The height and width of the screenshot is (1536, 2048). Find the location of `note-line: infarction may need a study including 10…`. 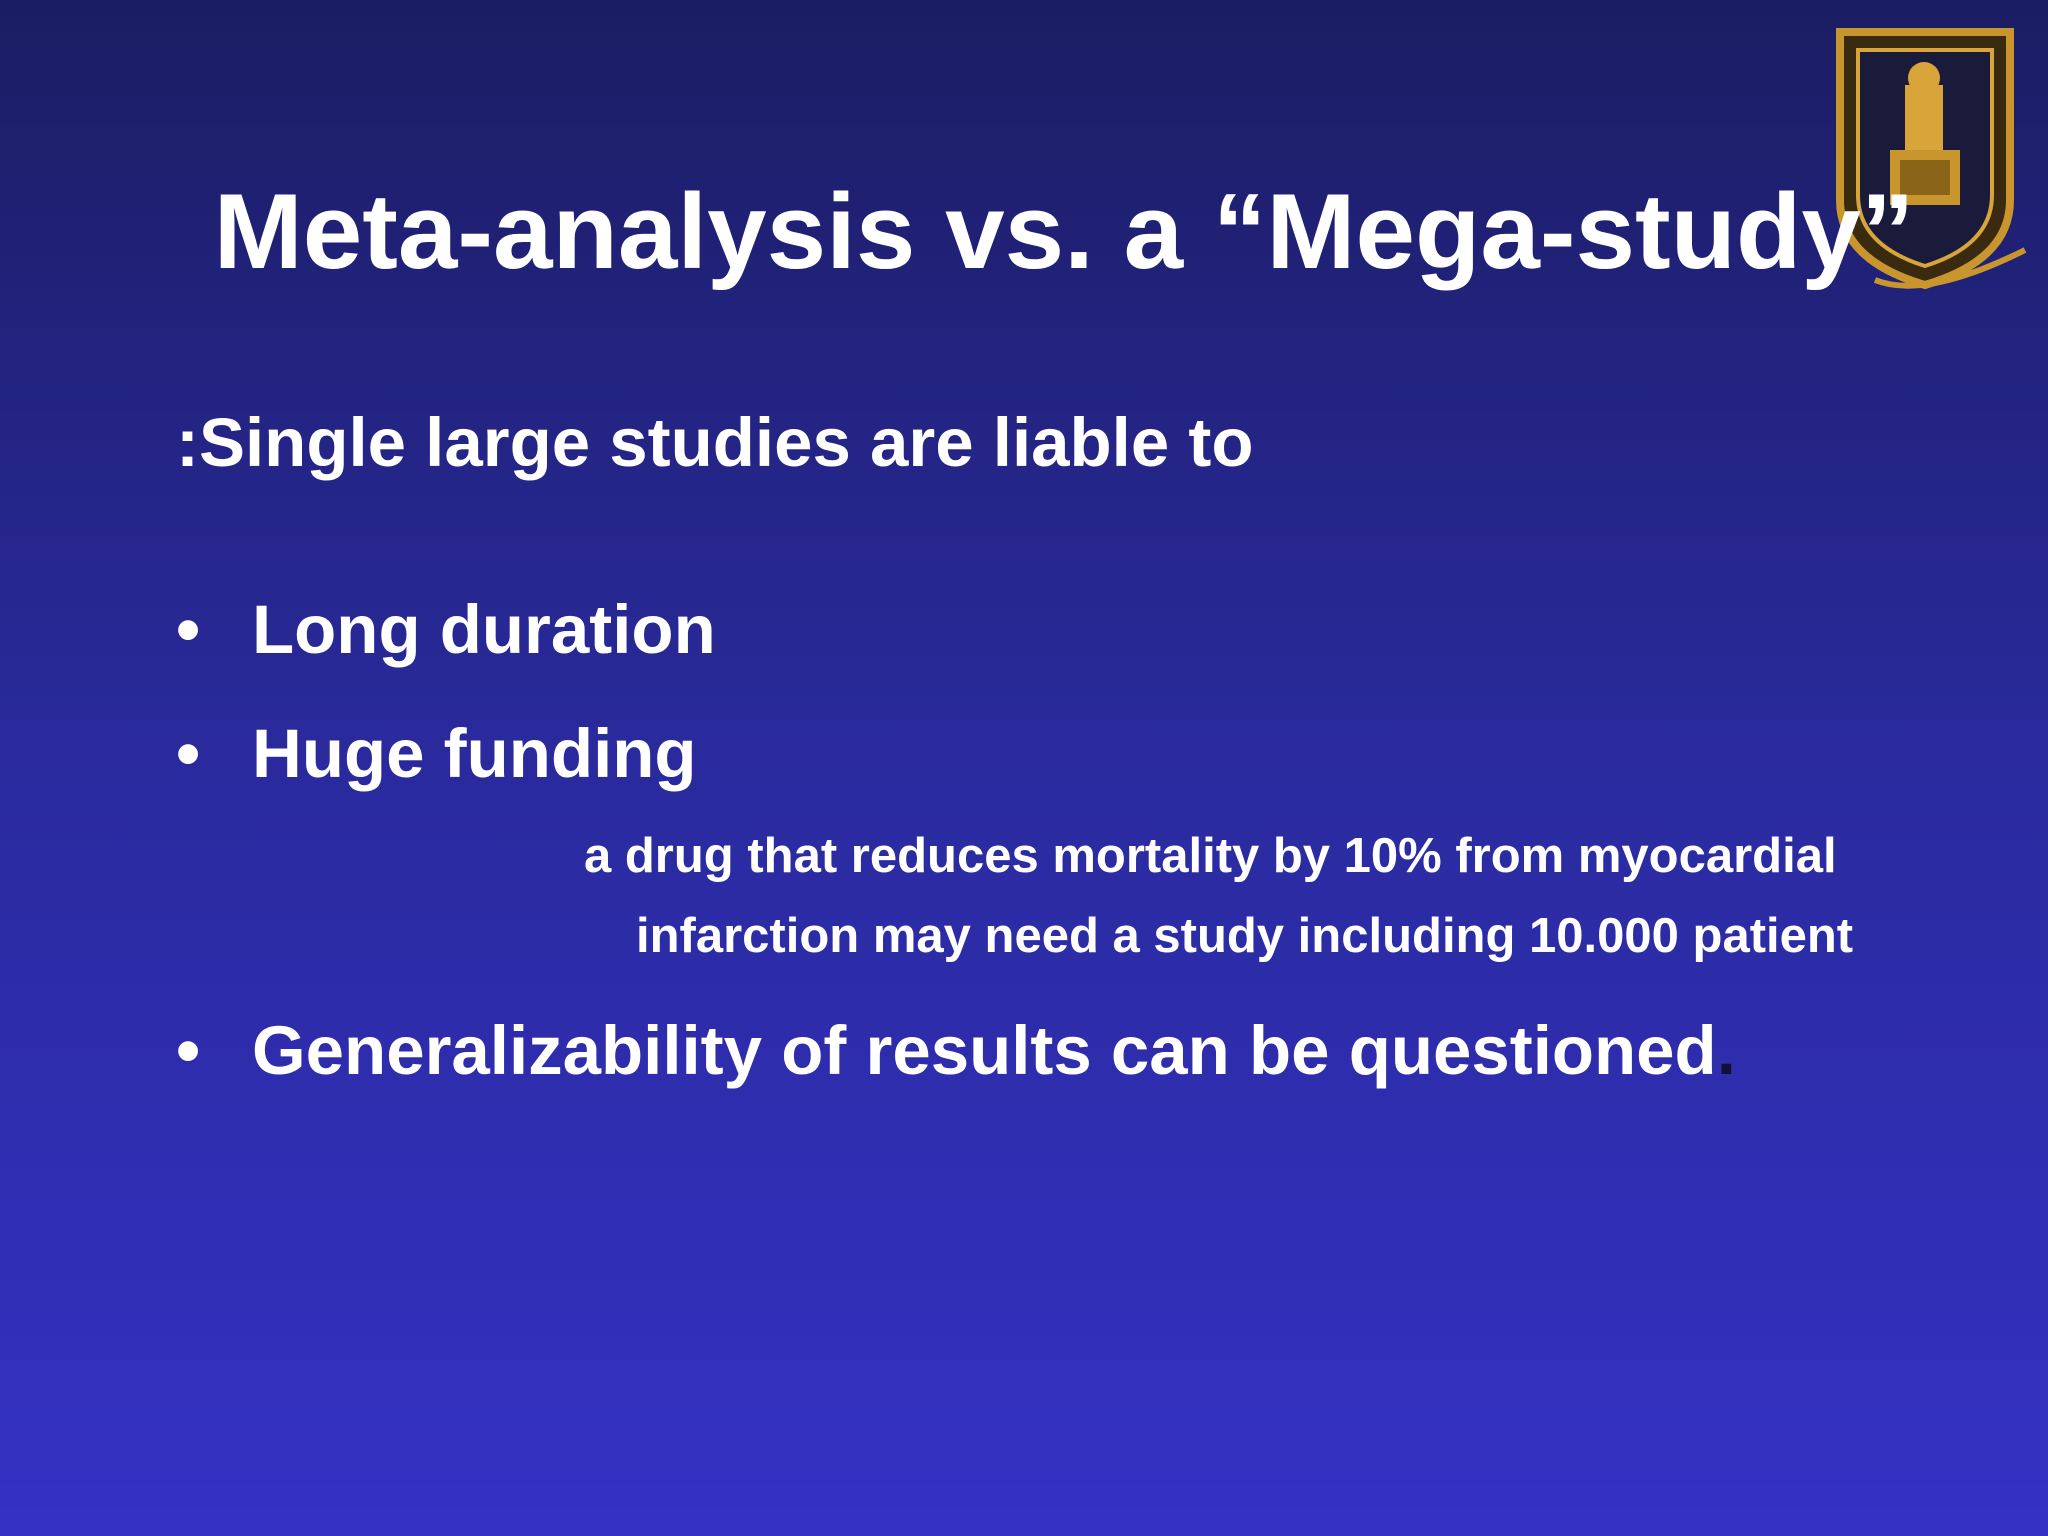

note-line: infarction may need a study including 10… is located at coordinates (1244, 936).